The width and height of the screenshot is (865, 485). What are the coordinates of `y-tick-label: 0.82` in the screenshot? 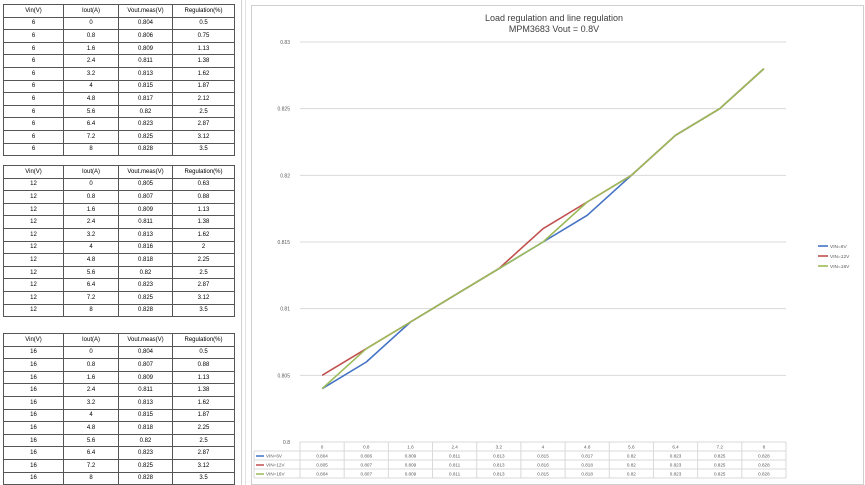 It's located at (285, 176).